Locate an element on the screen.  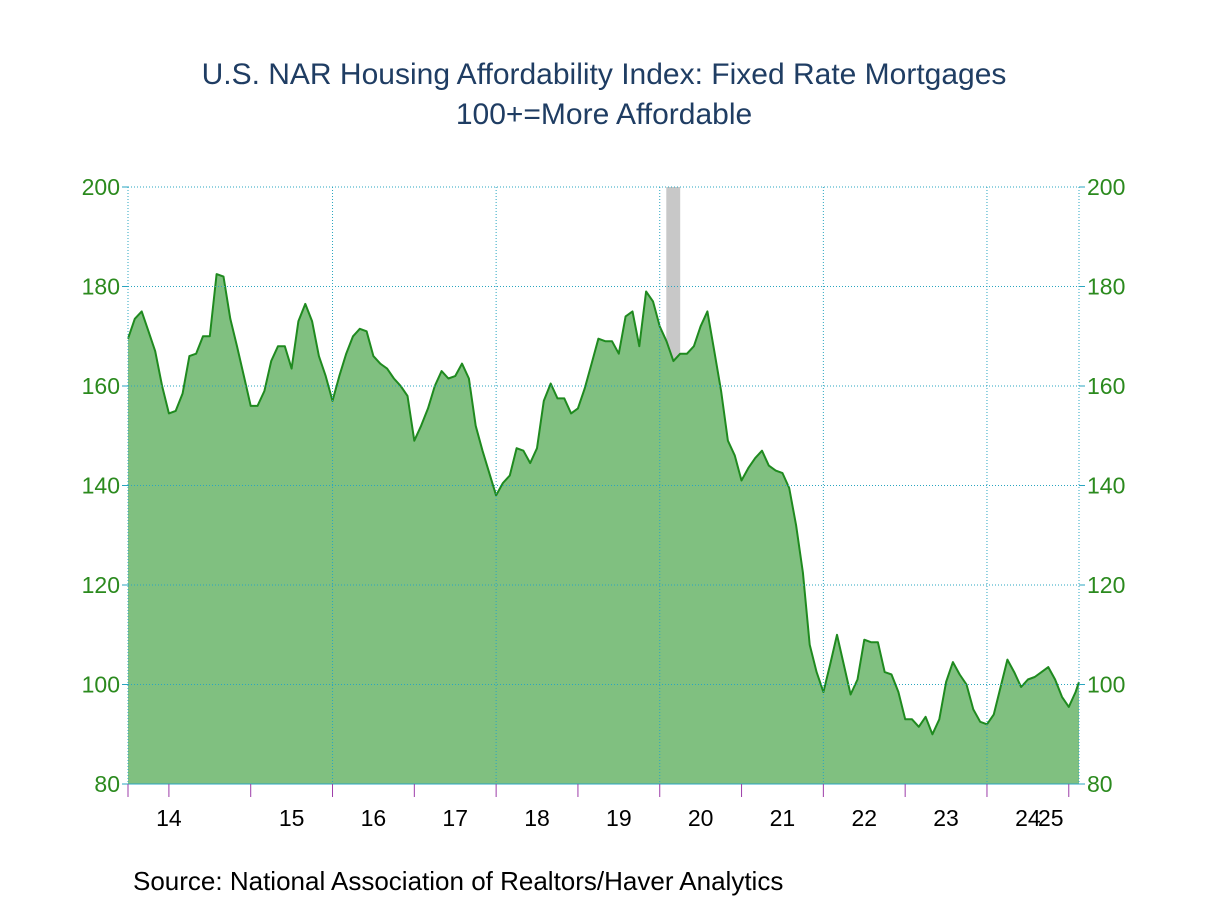
y-tick-left-140: 140 is located at coordinates (101, 486).